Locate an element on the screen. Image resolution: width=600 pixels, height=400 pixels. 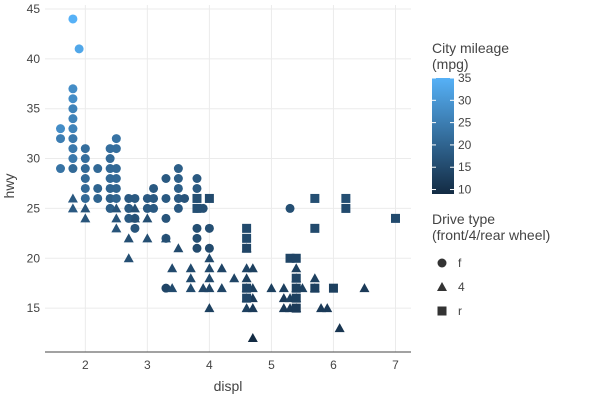
color-tick-label: 25 is located at coordinates (465, 123).